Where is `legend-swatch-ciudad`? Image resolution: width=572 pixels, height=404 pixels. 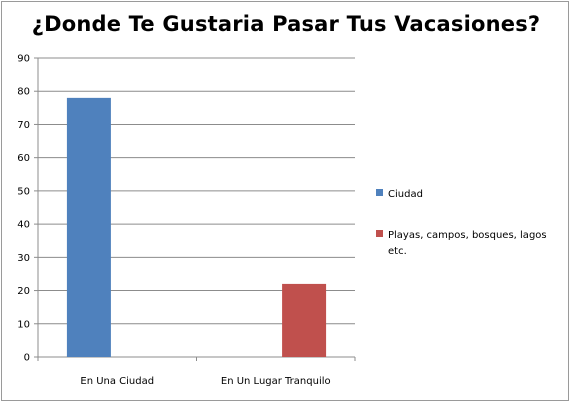
legend-swatch-ciudad is located at coordinates (379, 192).